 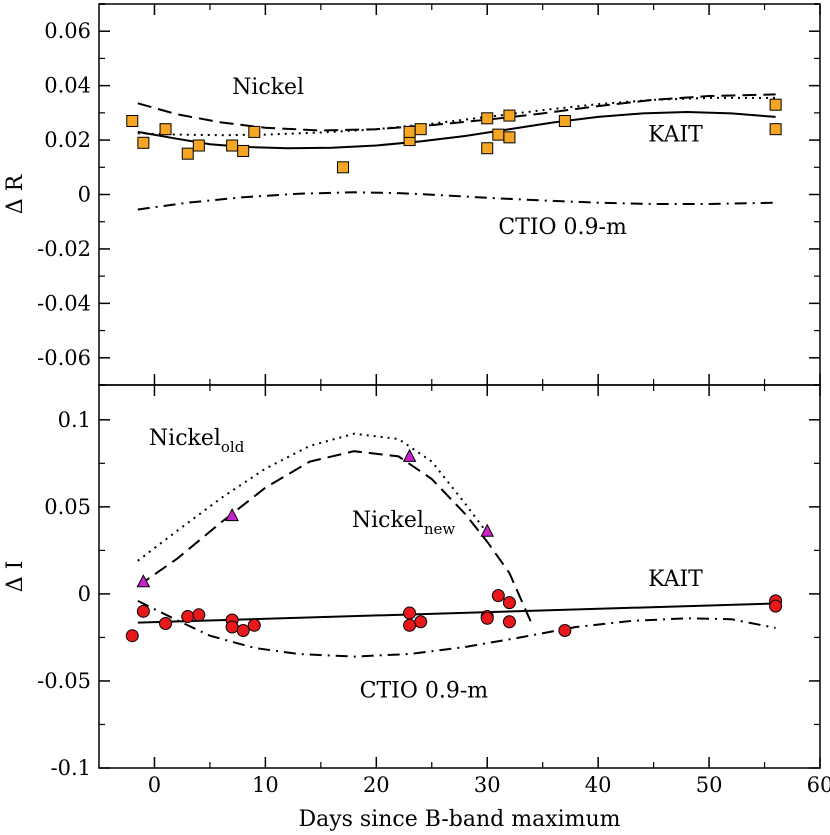 What do you see at coordinates (376, 785) in the screenshot?
I see `x-tick-label: 20` at bounding box center [376, 785].